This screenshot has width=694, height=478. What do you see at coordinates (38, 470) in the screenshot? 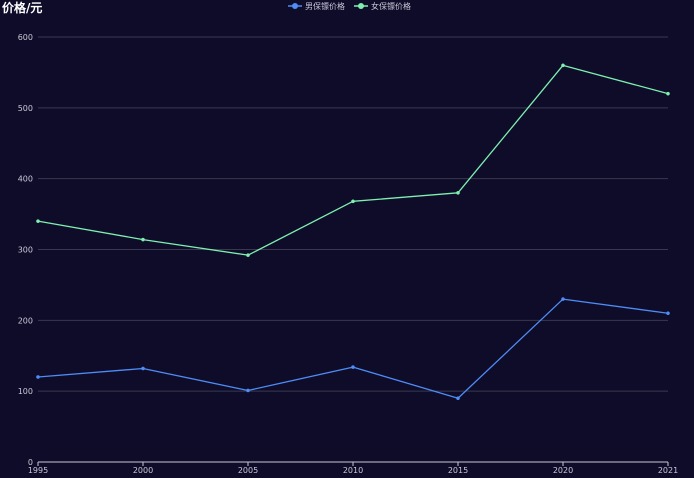
I see `x-tick-label: 1995` at bounding box center [38, 470].